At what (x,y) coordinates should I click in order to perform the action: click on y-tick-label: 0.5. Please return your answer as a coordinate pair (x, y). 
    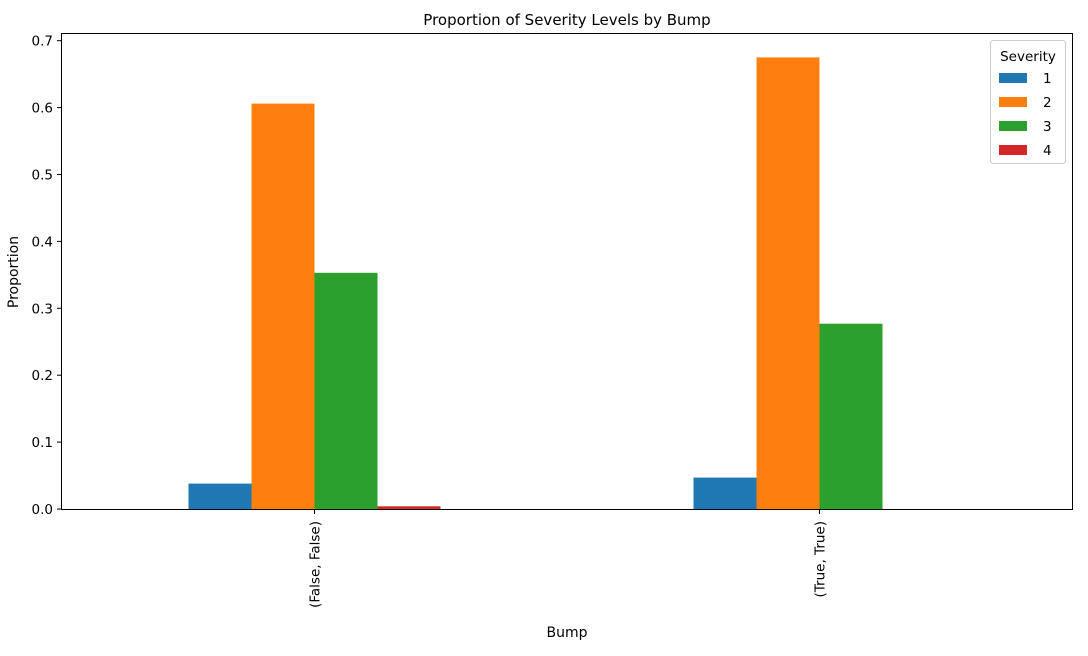
    Looking at the image, I should click on (42, 175).